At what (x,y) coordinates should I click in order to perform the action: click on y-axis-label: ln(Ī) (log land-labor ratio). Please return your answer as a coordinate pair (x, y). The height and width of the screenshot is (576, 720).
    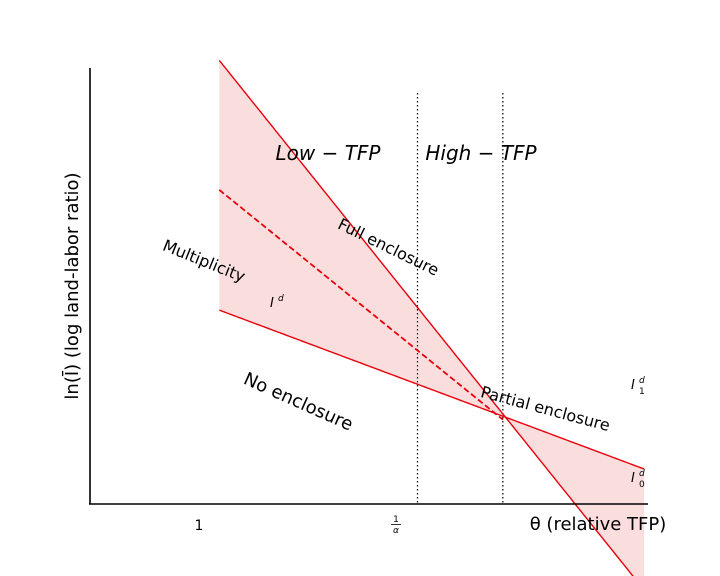
    Looking at the image, I should click on (72, 285).